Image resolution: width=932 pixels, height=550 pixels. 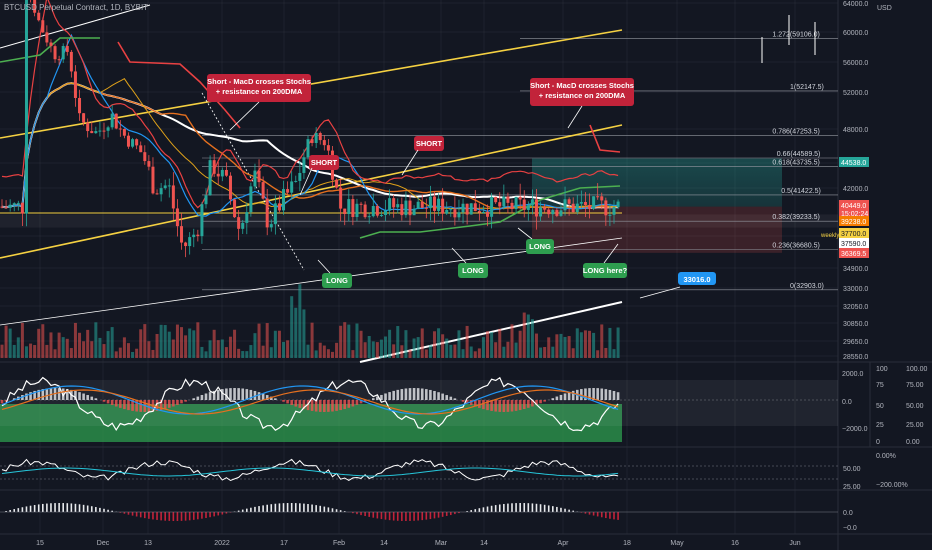 I want to click on supertrend-red, so click(x=369, y=97).